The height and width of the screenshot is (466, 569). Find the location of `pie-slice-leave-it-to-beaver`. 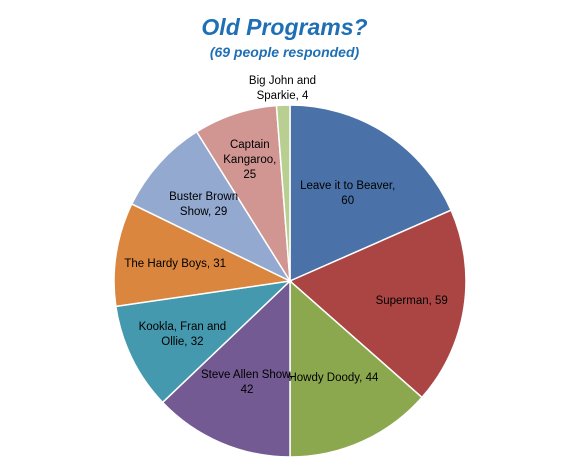

pie-slice-leave-it-to-beaver is located at coordinates (371, 193).